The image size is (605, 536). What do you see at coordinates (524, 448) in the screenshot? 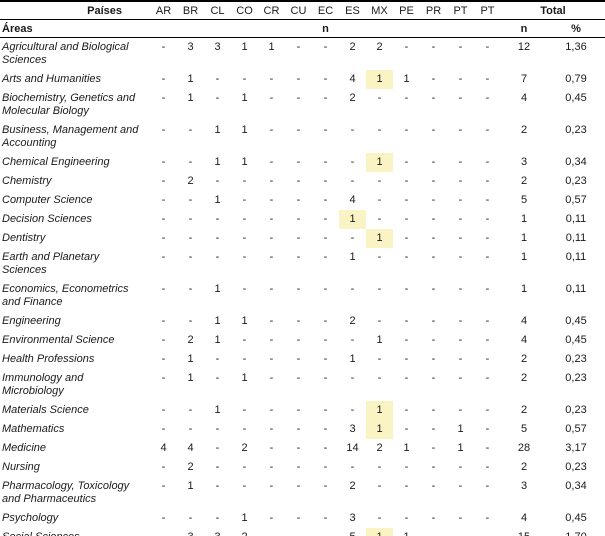
I see `cell-total-n: 28` at bounding box center [524, 448].